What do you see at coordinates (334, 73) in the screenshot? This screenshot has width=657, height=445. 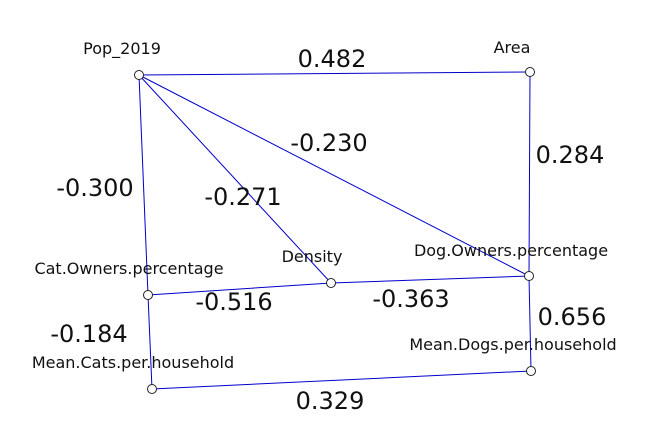 I see `edge-pop-area` at bounding box center [334, 73].